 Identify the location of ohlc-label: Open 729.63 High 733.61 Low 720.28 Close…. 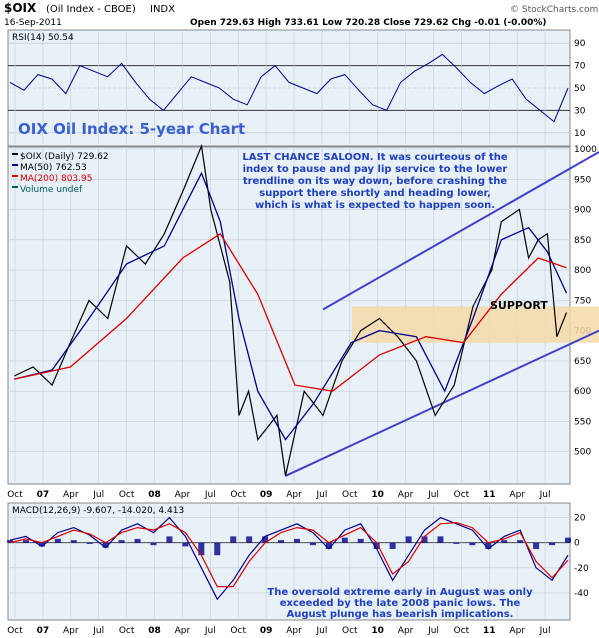
(368, 23).